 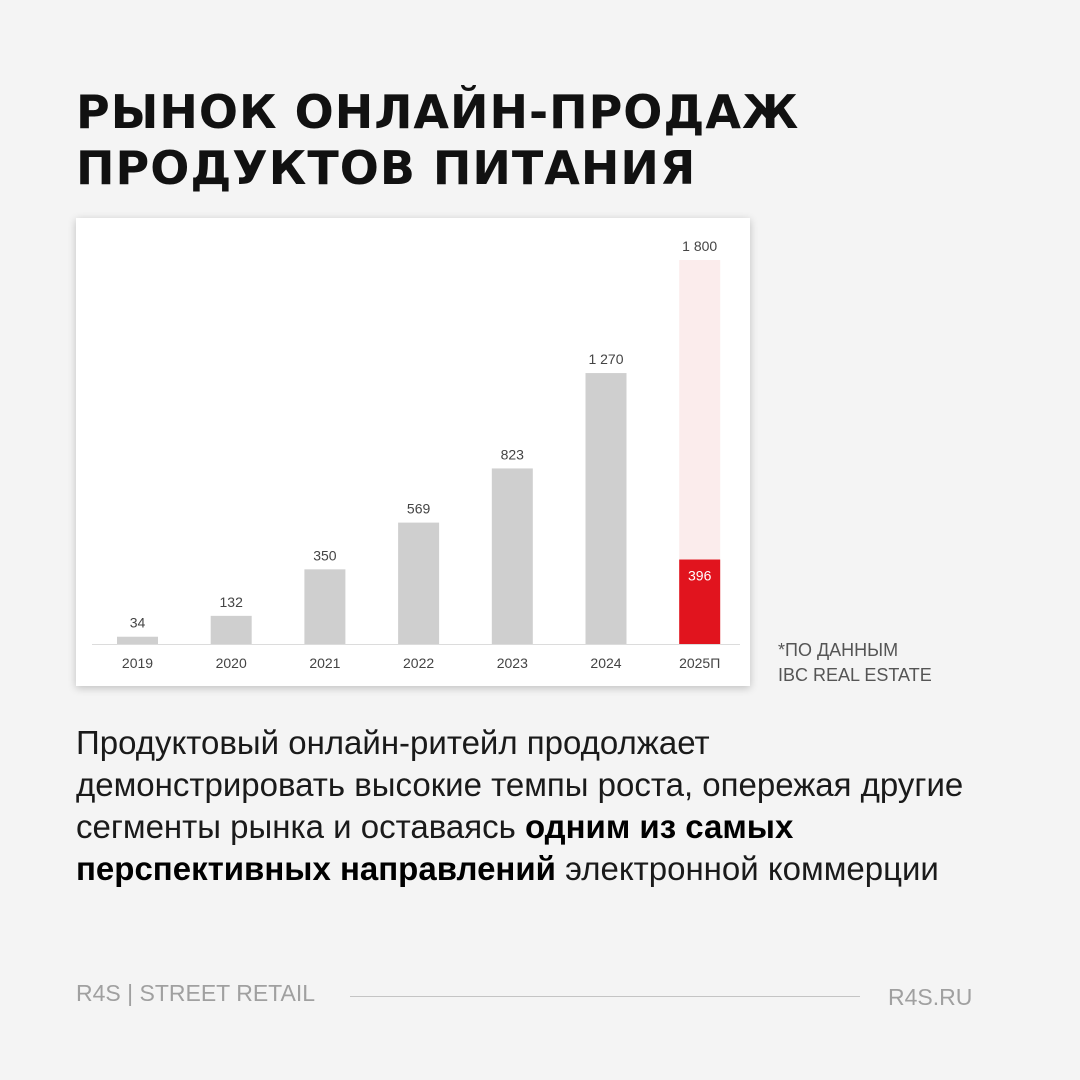 What do you see at coordinates (700, 601) in the screenshot?
I see `highlight-bar-2025П` at bounding box center [700, 601].